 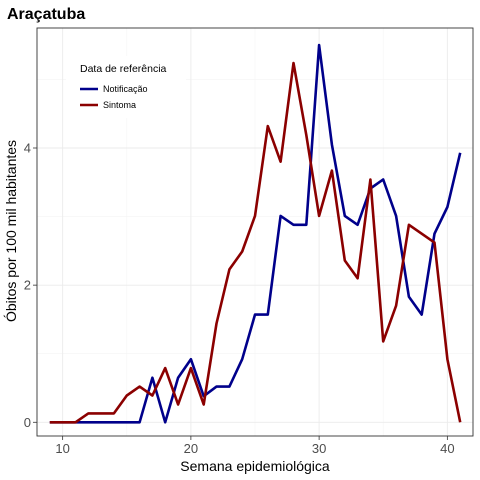 I want to click on y-tick-label: 0, so click(x=27, y=422).